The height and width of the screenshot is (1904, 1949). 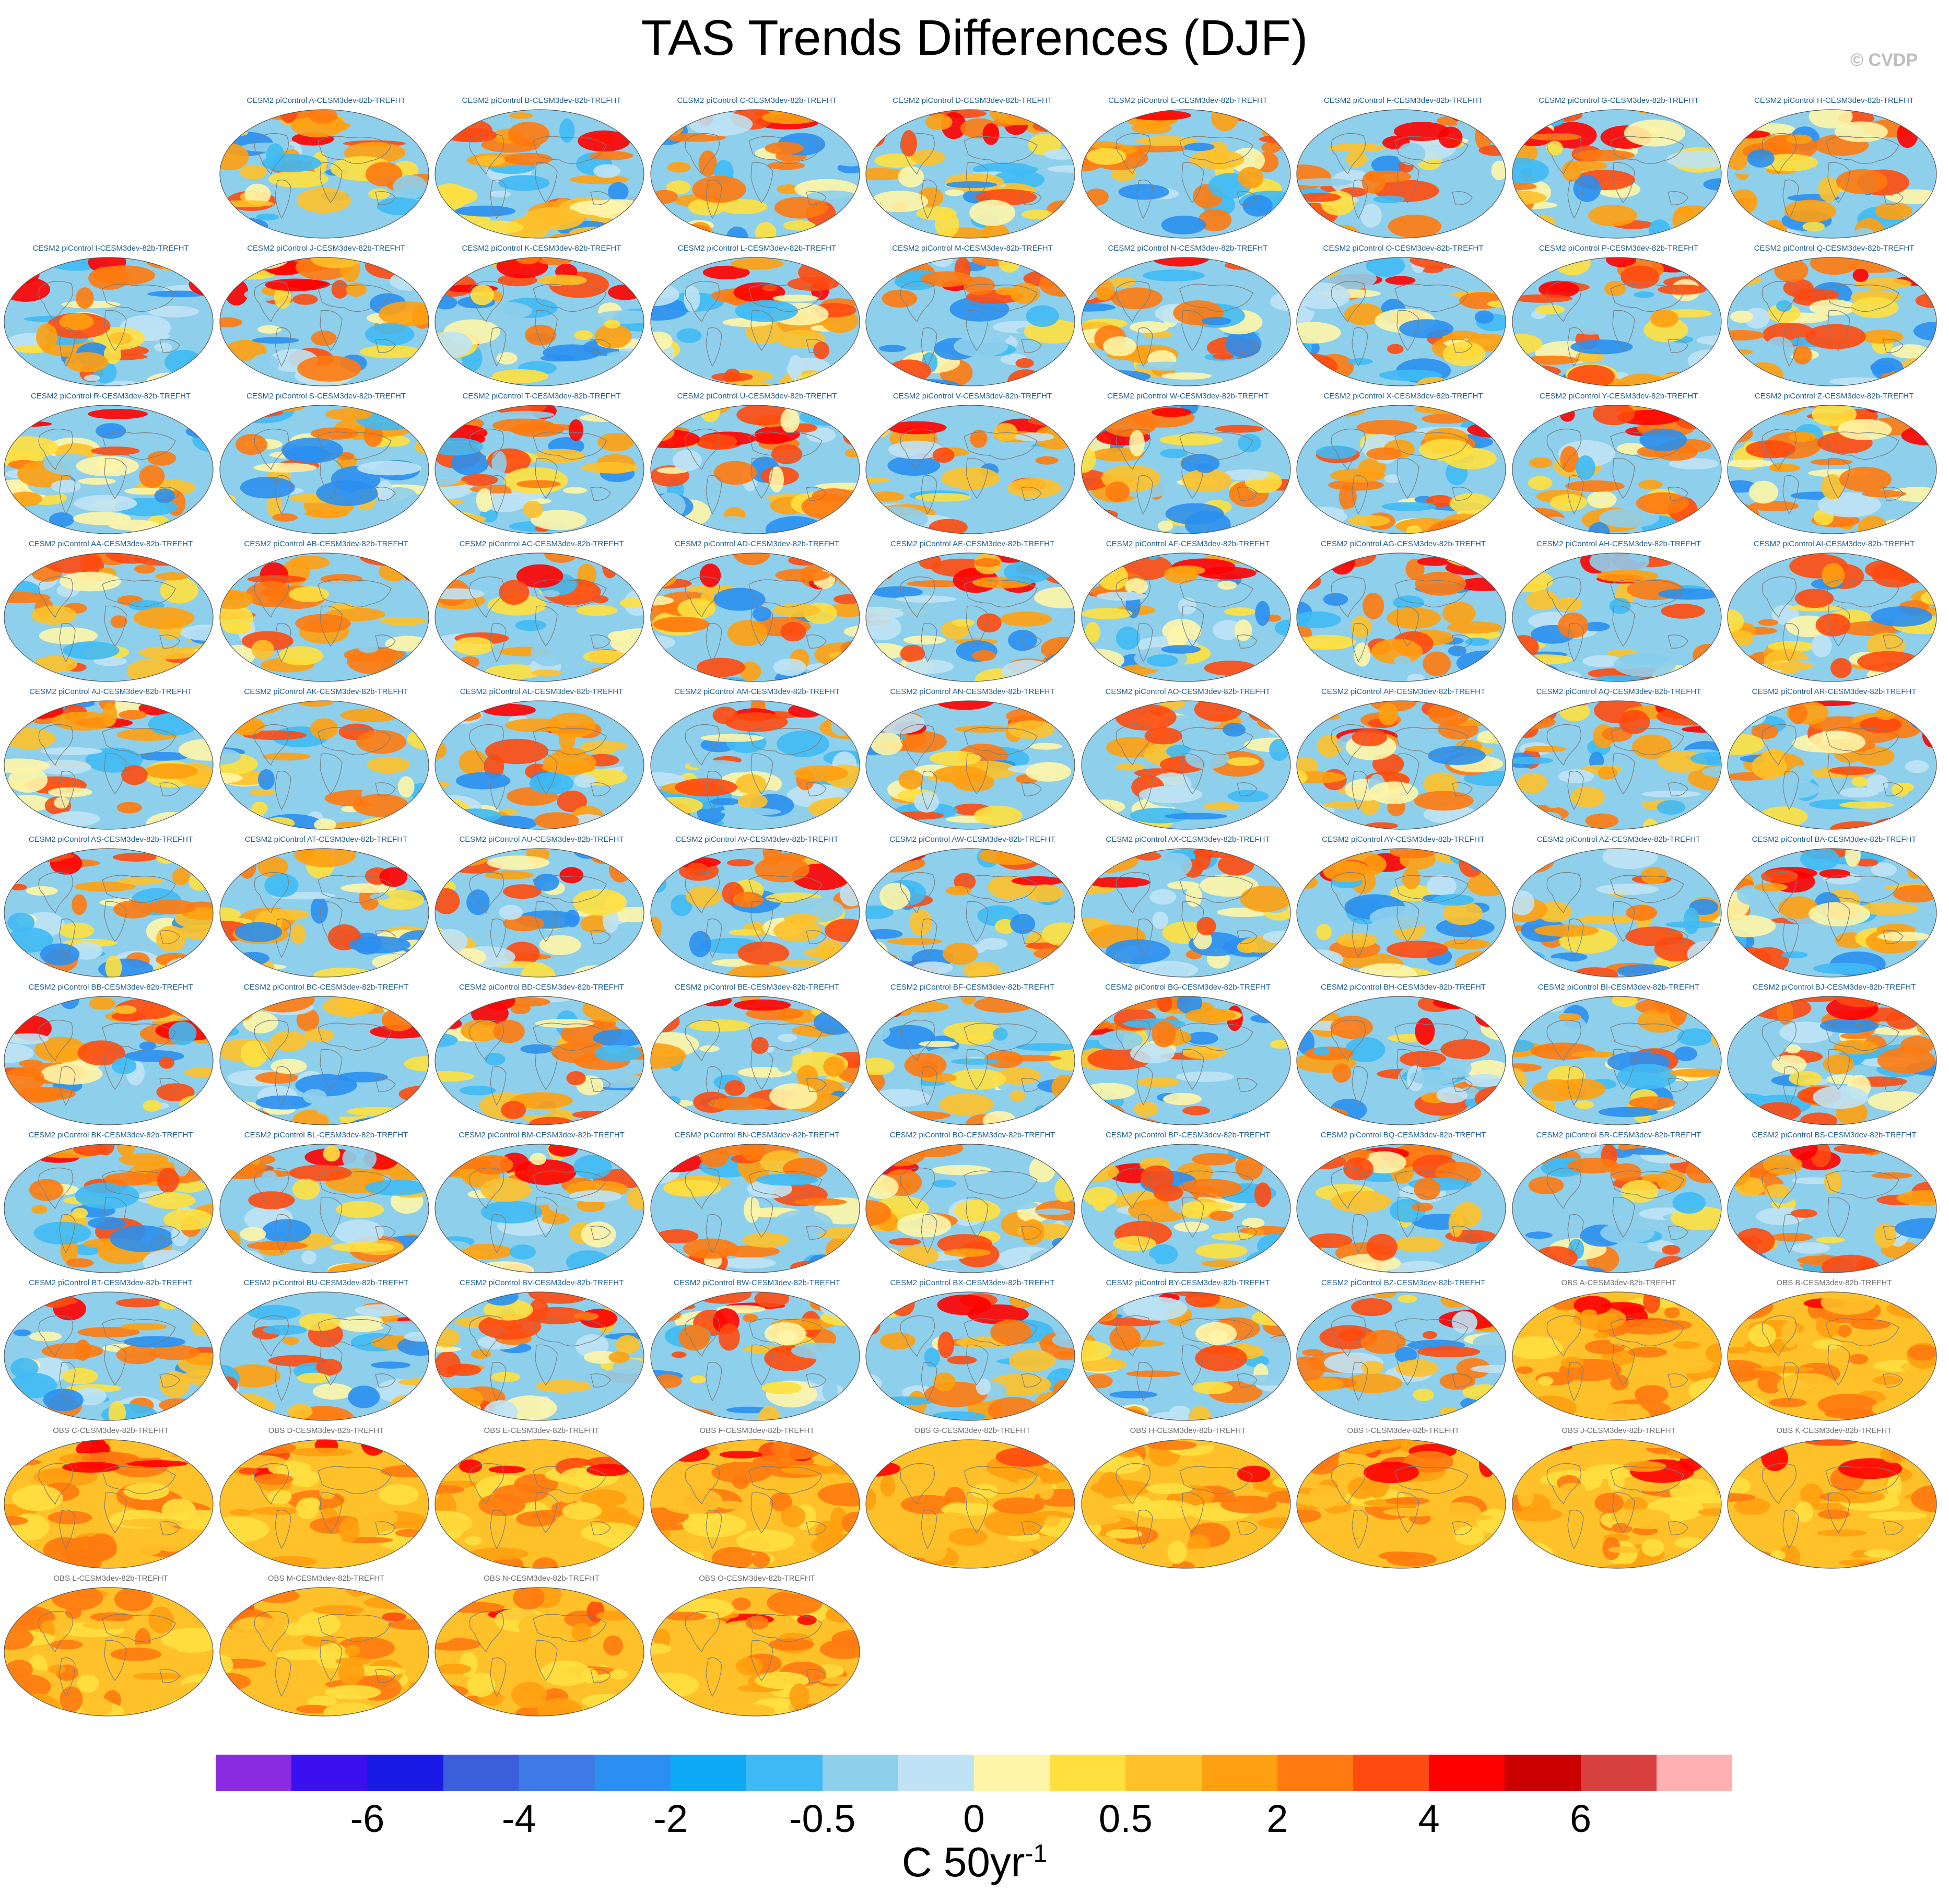 What do you see at coordinates (326, 1647) in the screenshot?
I see `map-panel: OBS M-CESM3dev-82b-TREFHT` at bounding box center [326, 1647].